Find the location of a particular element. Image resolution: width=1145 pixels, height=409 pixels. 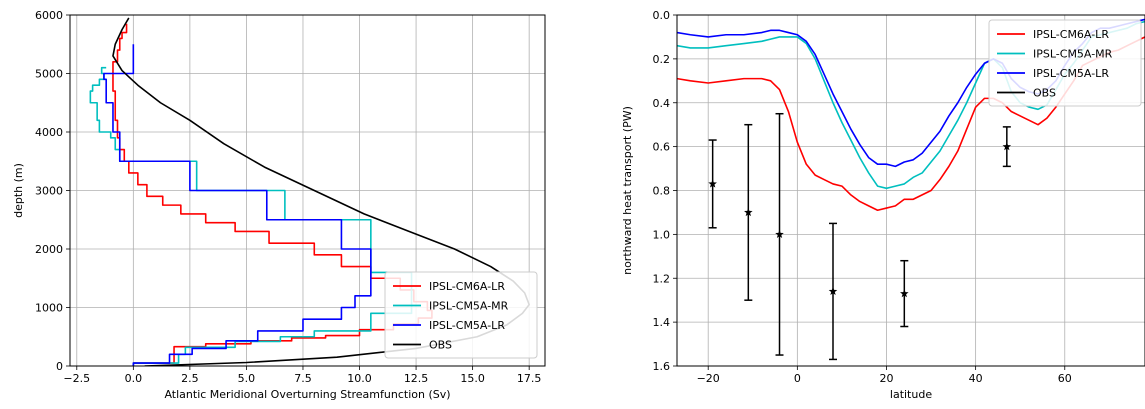

y-tick-label: 1.0 is located at coordinates (662, 234).